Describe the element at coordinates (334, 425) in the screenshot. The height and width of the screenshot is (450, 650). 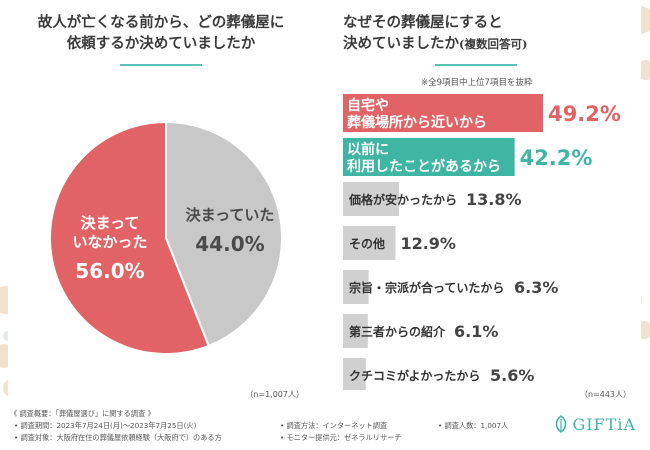
I see `footer-method: • 調査方法：インターネット調査` at that location.